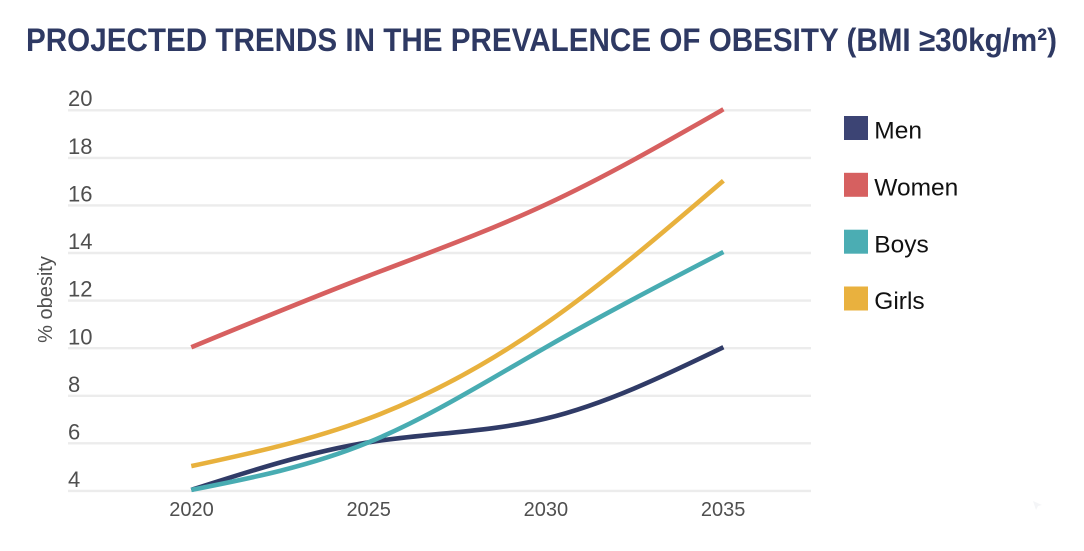 This screenshot has width=1084, height=551. Describe the element at coordinates (191, 510) in the screenshot. I see `svg-text: 2020` at that location.